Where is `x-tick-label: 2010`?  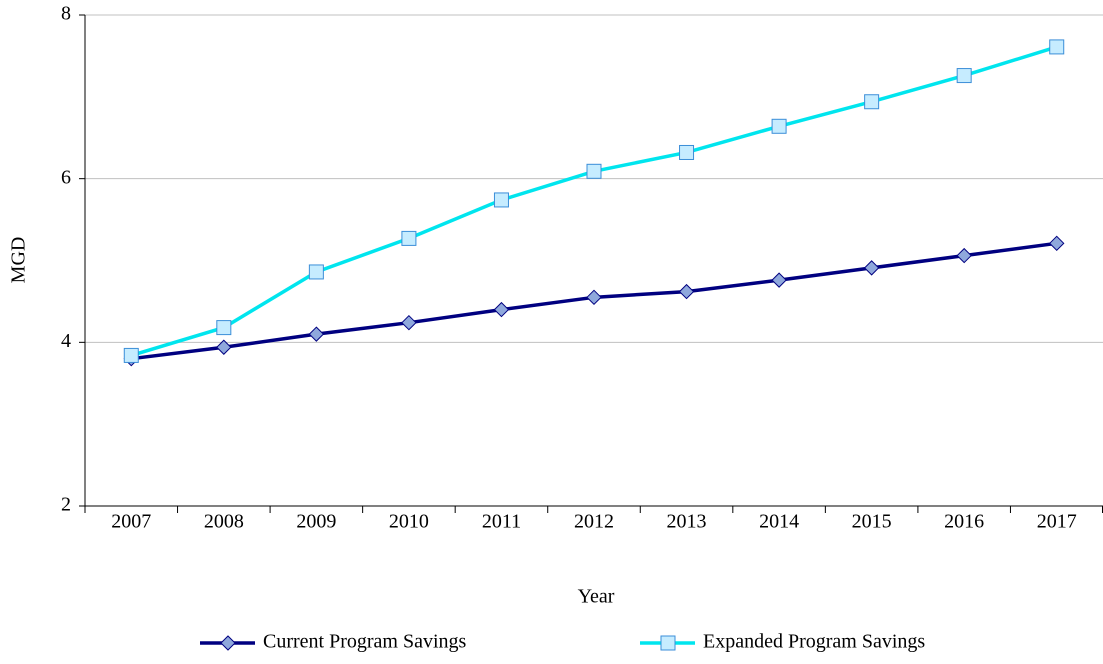
x-tick-label: 2010 is located at coordinates (409, 522).